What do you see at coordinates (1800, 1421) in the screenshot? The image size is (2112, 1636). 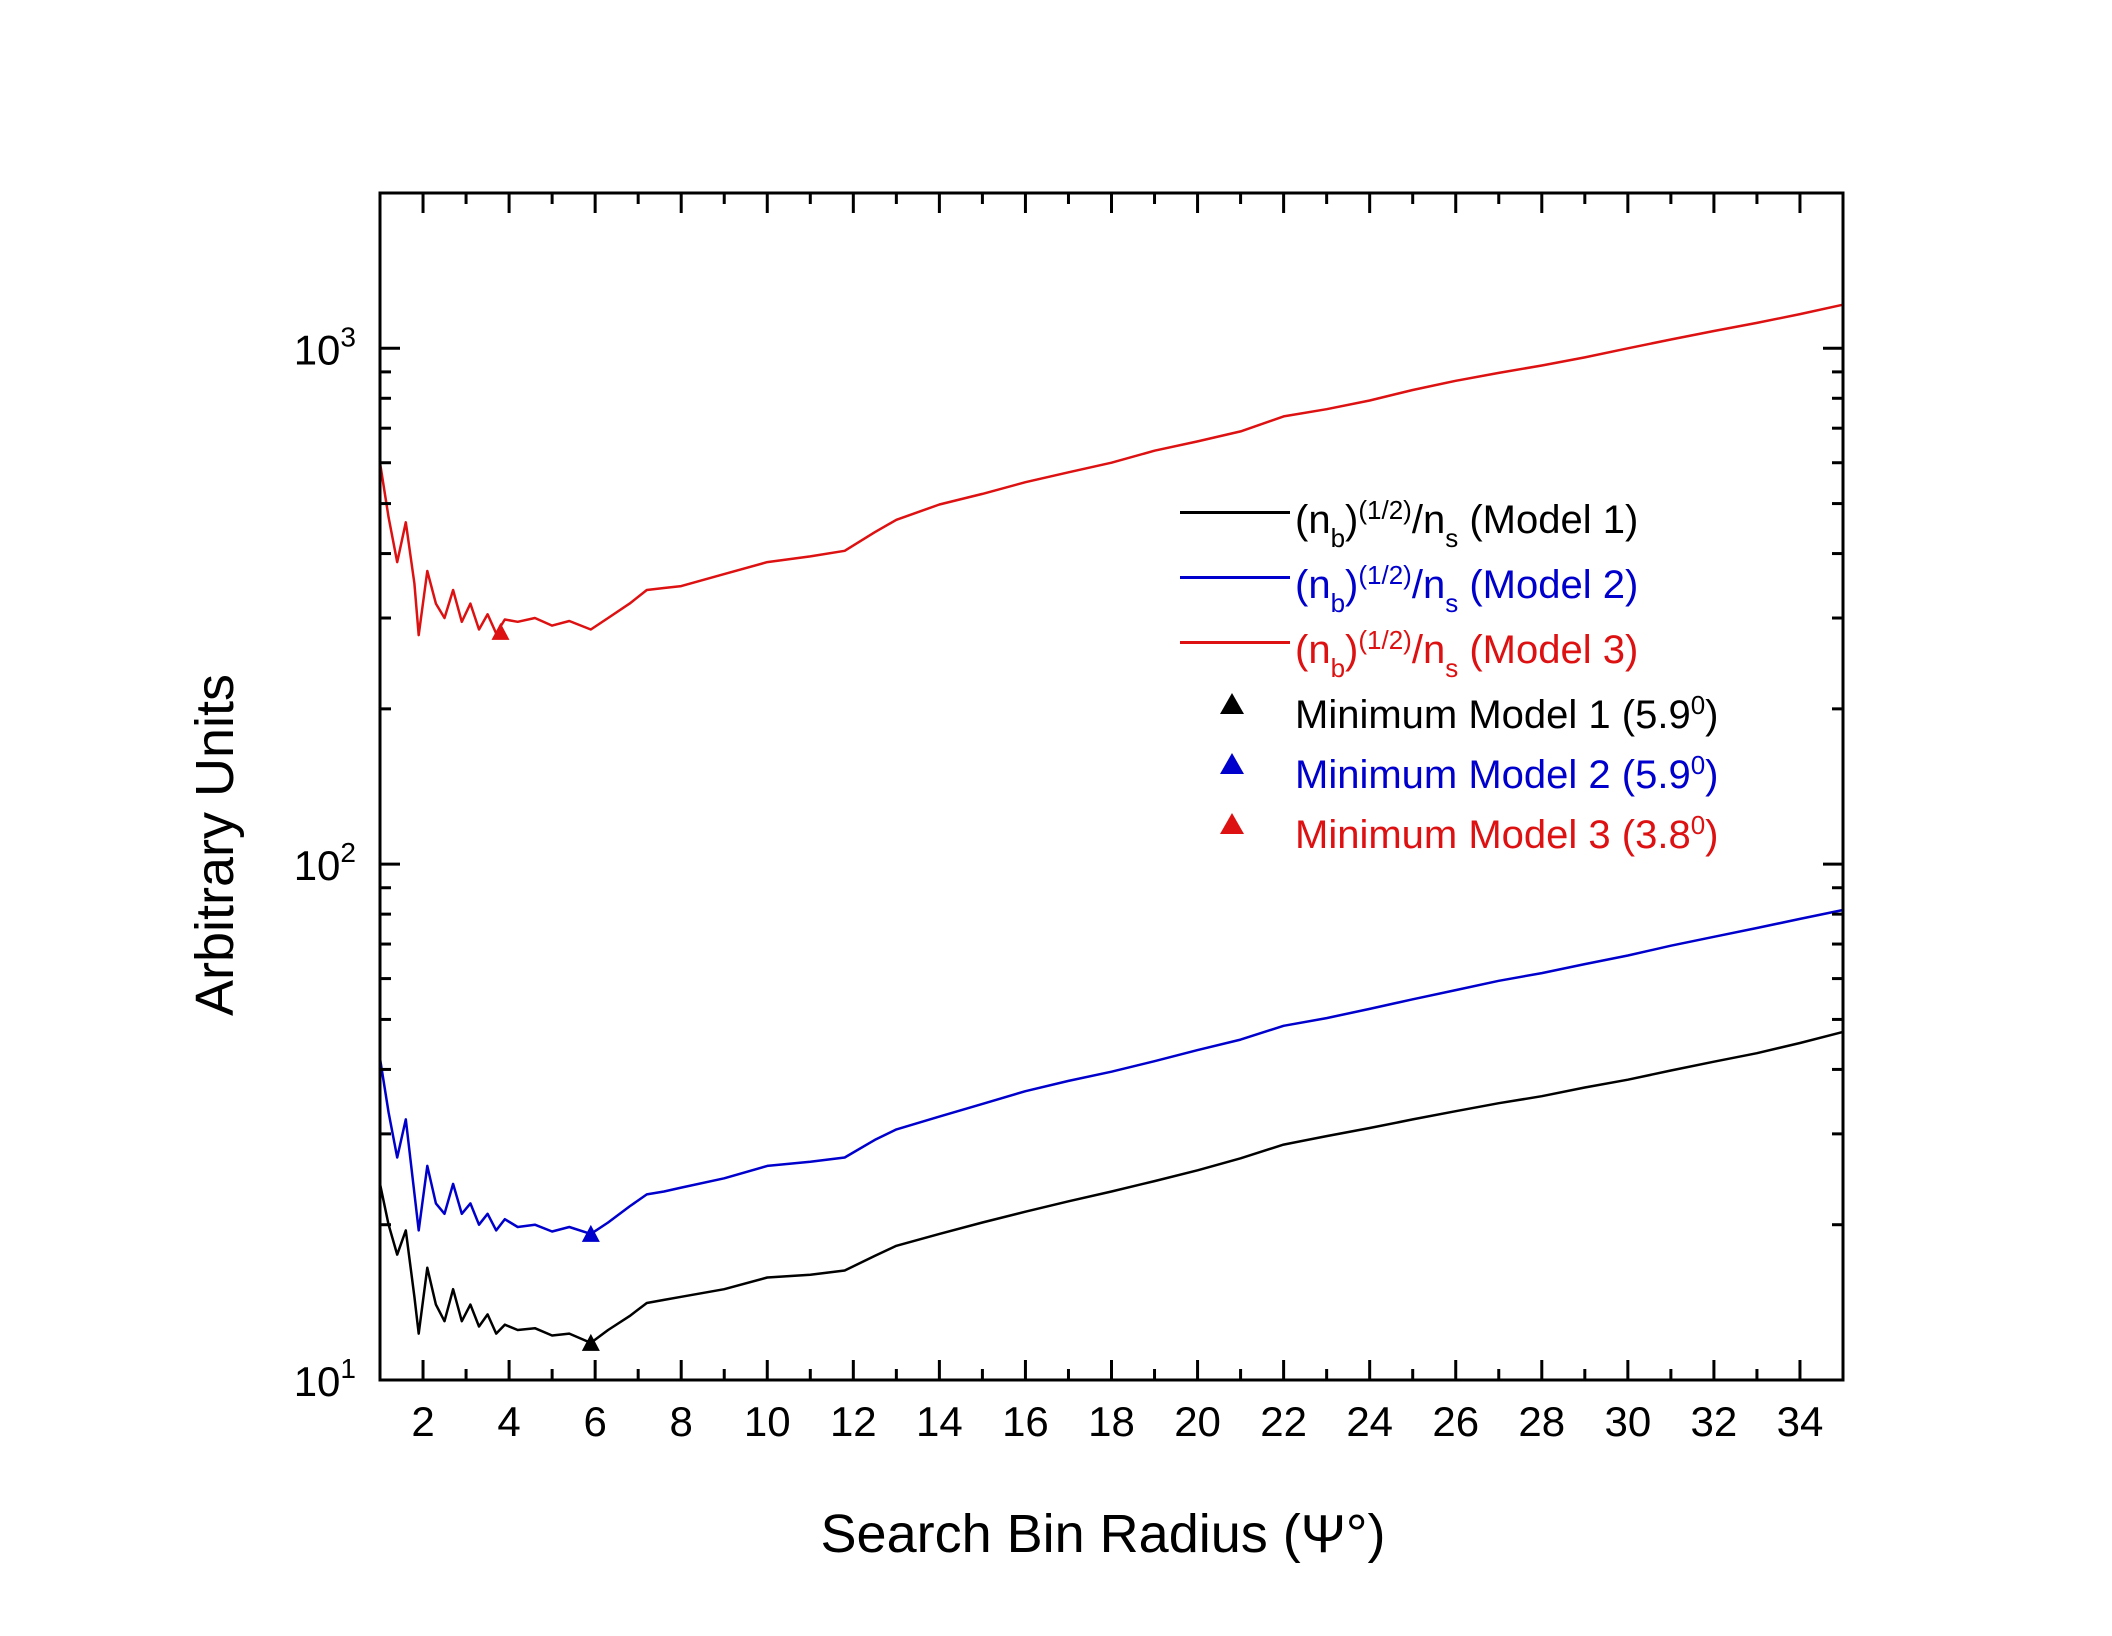 I see `x-tick-label: 34` at bounding box center [1800, 1421].